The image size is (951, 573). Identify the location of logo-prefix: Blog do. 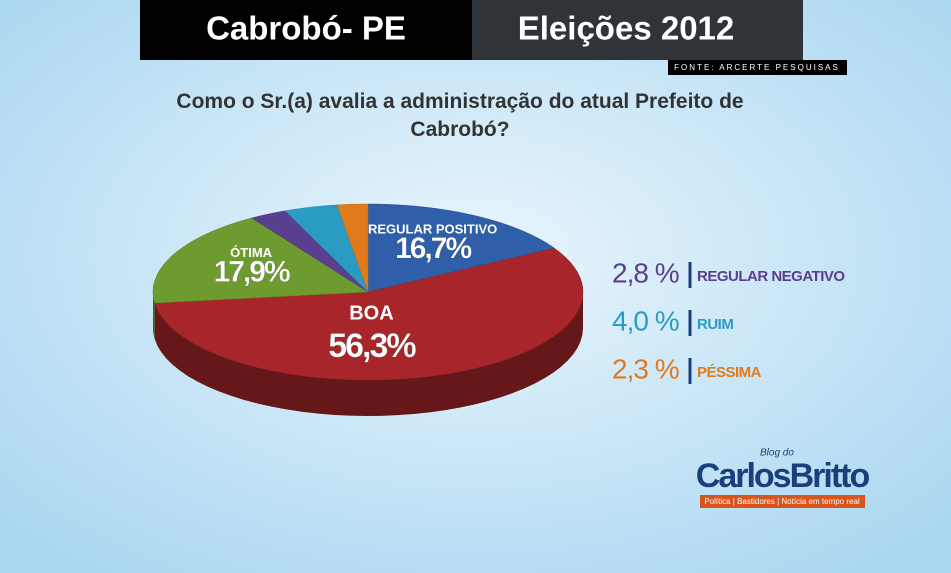
(777, 453).